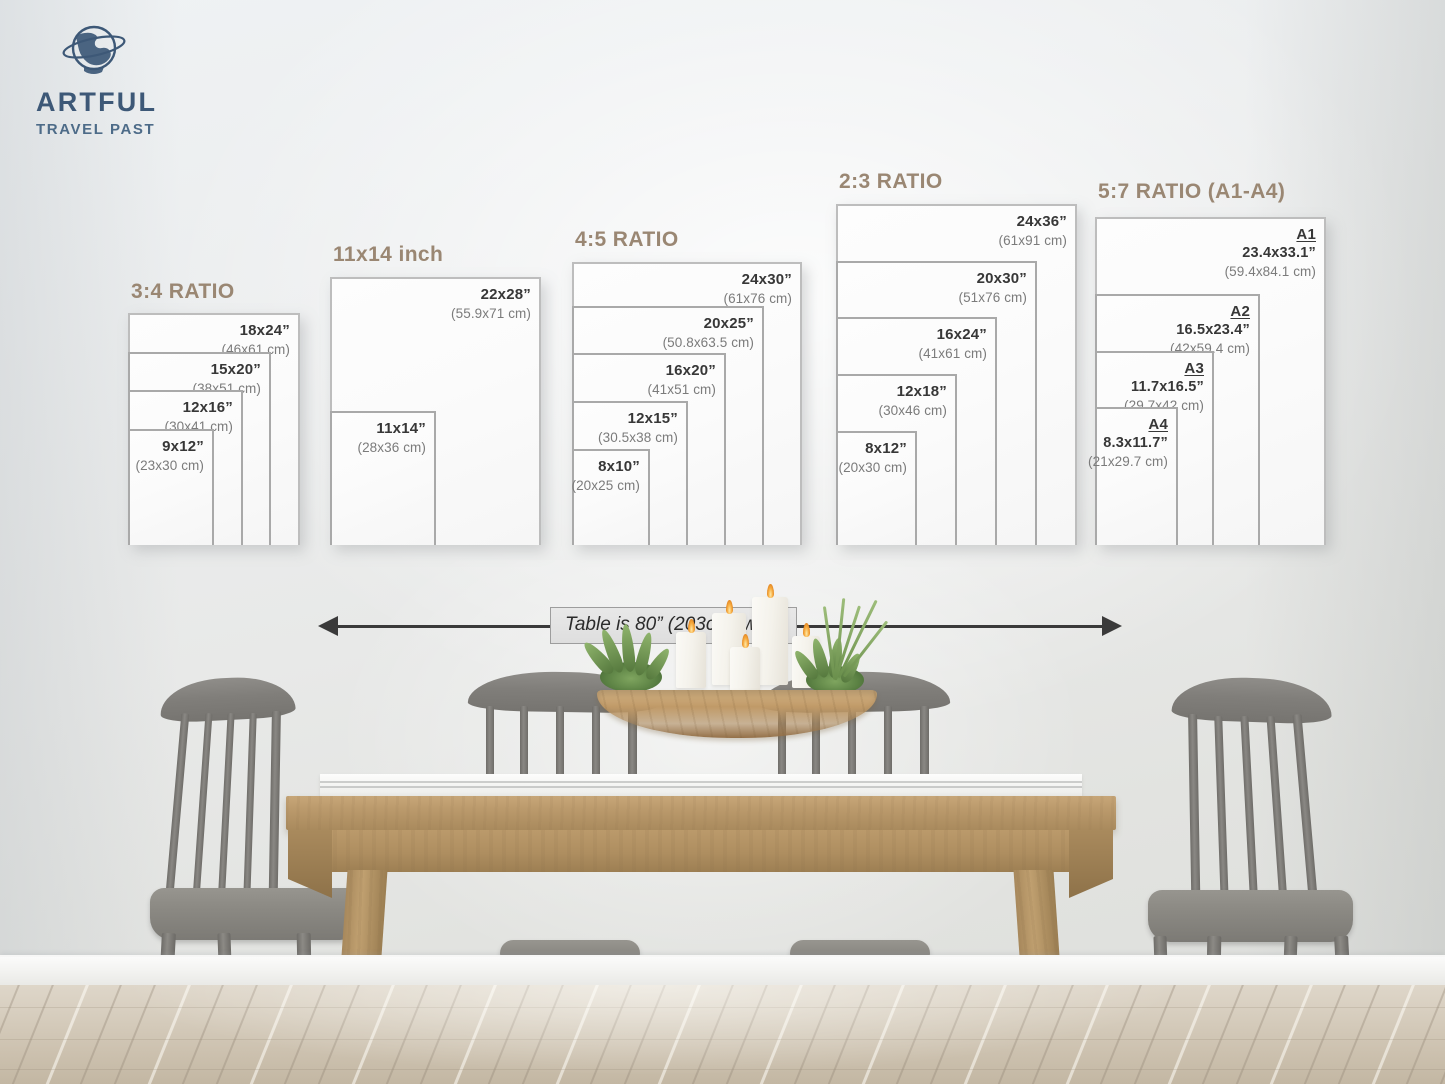 This screenshot has width=1445, height=1084. Describe the element at coordinates (1240, 311) in the screenshot. I see `frame-size-code: A2` at that location.